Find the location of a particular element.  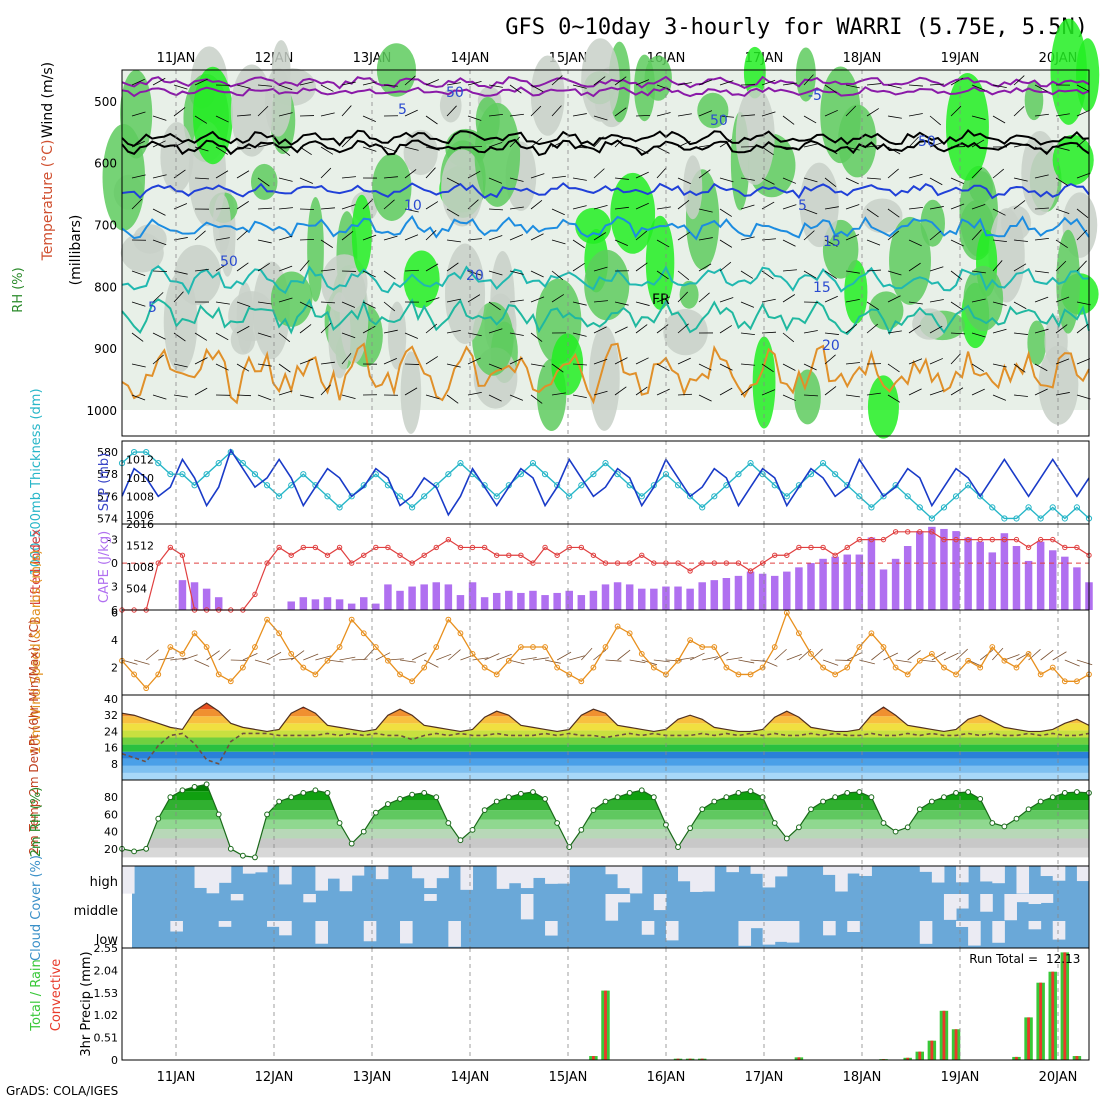

date-label-bottom: 14JAN is located at coordinates (470, 1077).